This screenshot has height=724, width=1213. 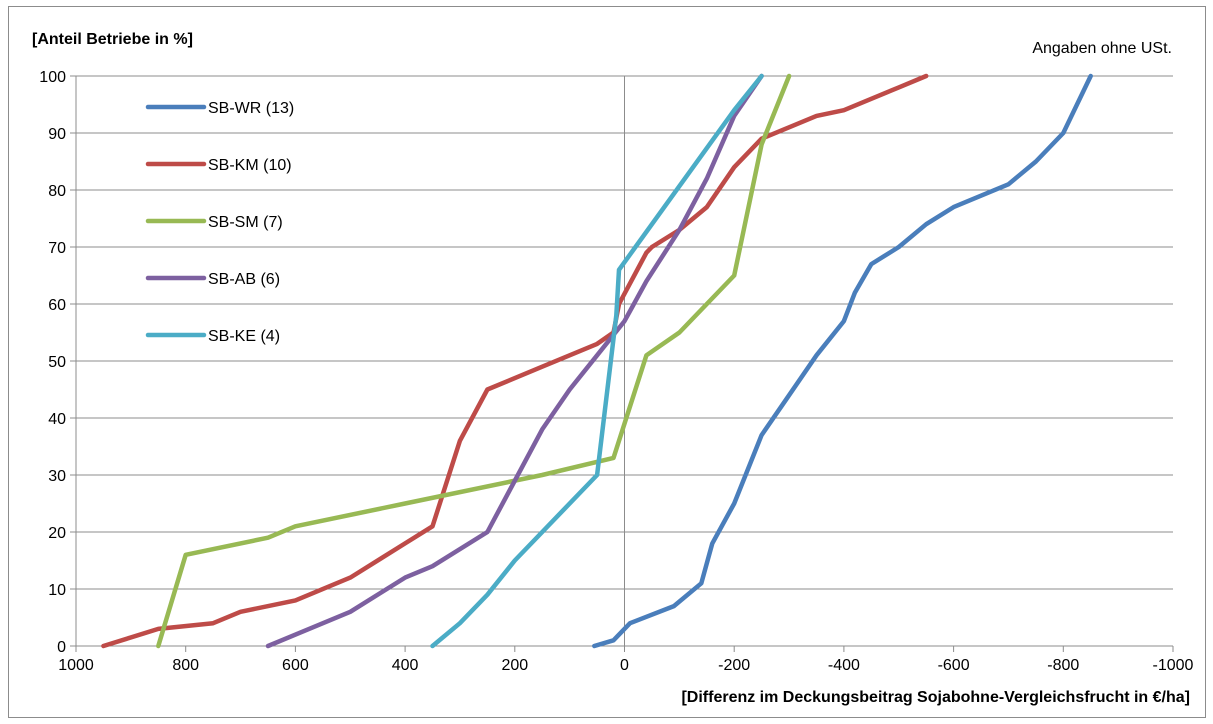 I want to click on y-tick-label-40: 40, so click(x=57, y=419).